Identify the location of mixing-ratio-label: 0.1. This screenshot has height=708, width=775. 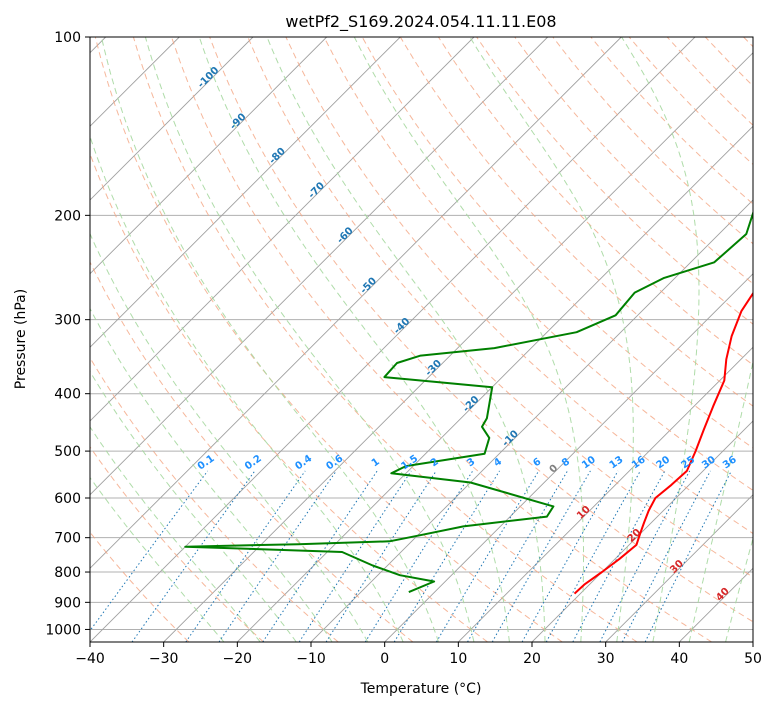
(206, 462).